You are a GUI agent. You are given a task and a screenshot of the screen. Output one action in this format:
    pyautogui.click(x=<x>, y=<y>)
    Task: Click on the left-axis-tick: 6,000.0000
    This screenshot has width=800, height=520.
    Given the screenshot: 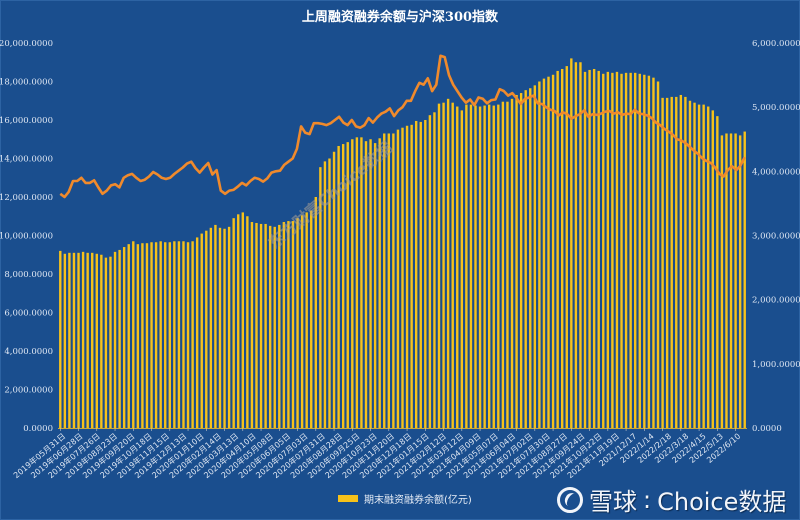 What is the action you would take?
    pyautogui.click(x=28, y=314)
    